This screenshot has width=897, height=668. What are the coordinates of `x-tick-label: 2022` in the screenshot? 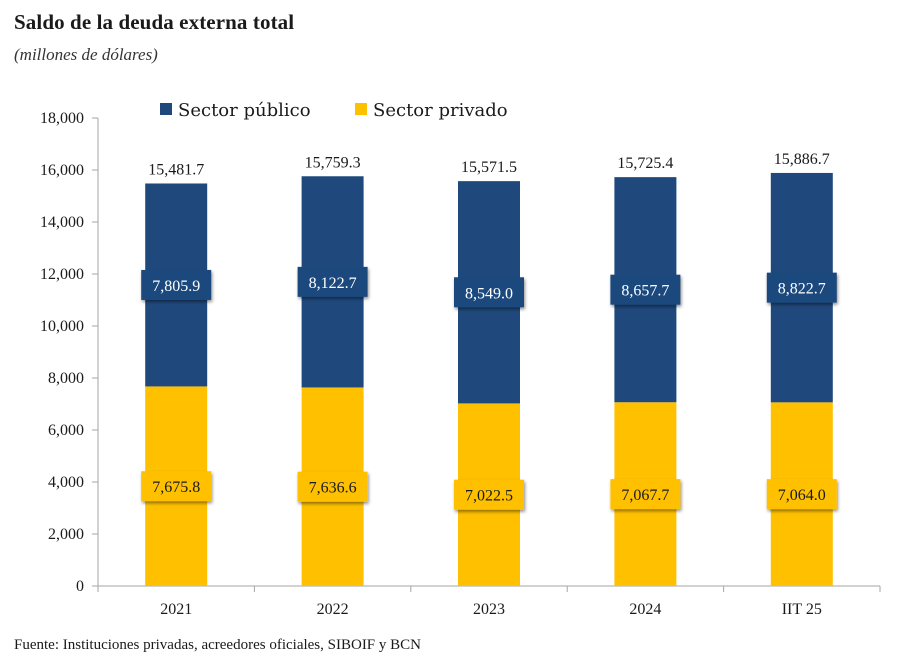 It's located at (333, 609).